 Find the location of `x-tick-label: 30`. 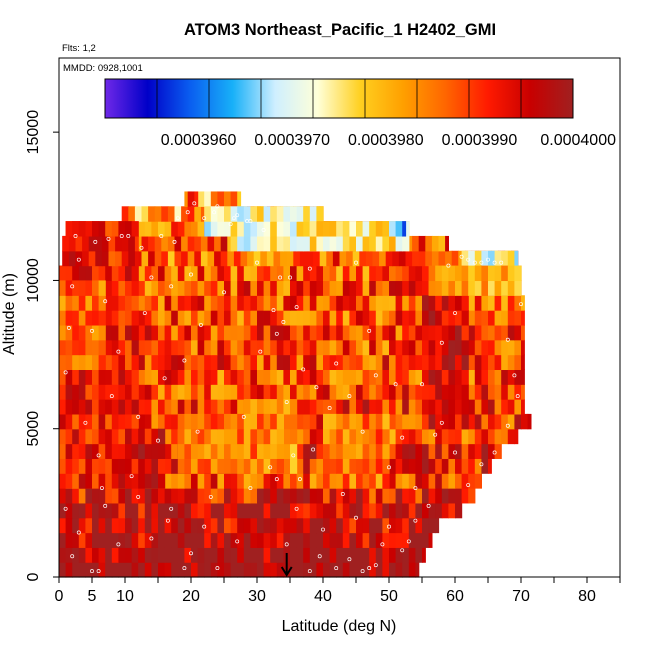

x-tick-label: 30 is located at coordinates (257, 596).